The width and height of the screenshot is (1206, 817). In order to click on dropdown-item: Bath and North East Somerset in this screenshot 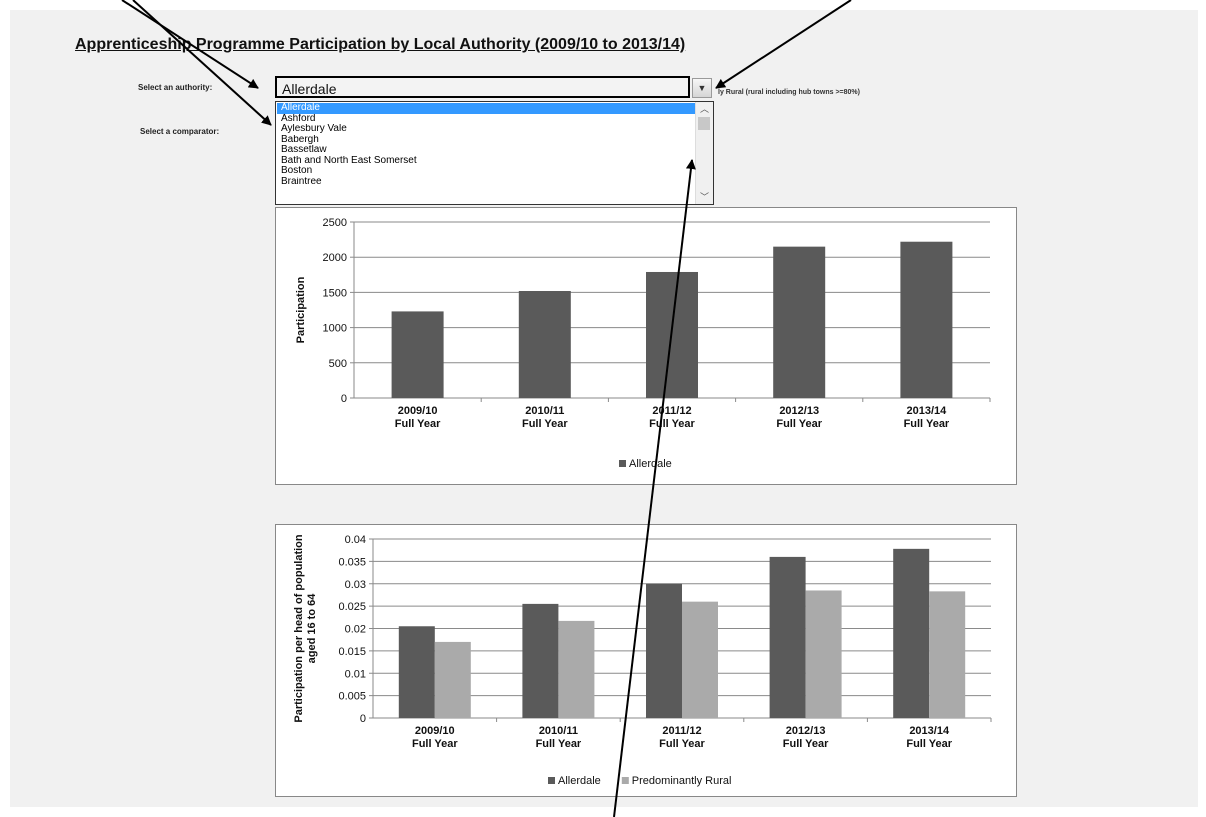, I will do `click(349, 160)`.